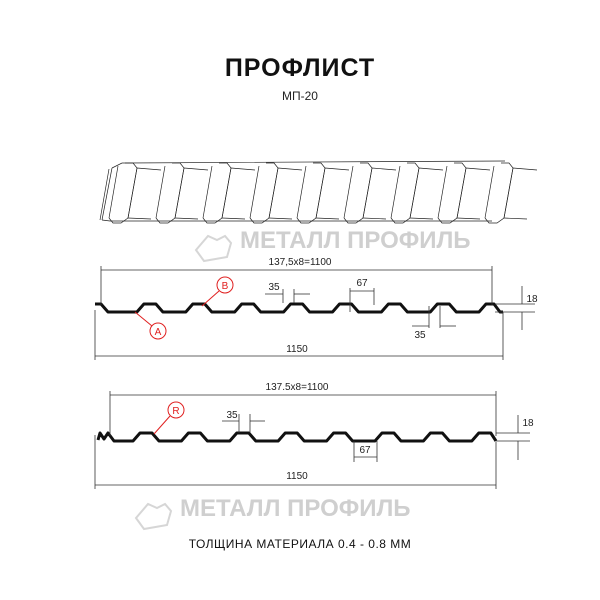 This screenshot has width=600, height=600. Describe the element at coordinates (300, 544) in the screenshot. I see `material-thickness-note: ТОЛЩИНА МАТЕРИАЛА 0.4 - 0.8 ММ` at that location.